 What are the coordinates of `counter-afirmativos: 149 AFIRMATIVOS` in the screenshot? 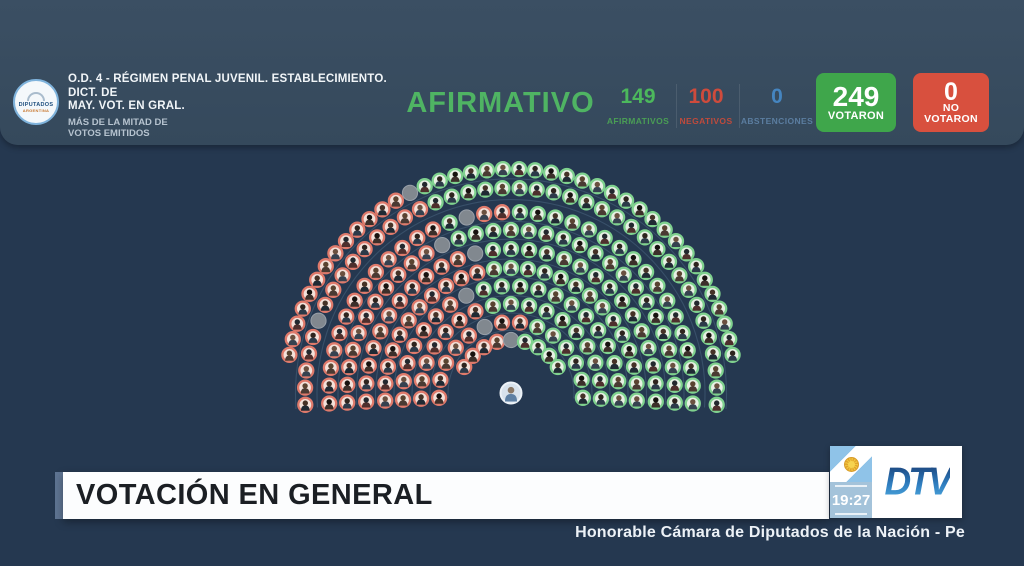 It's located at (638, 106).